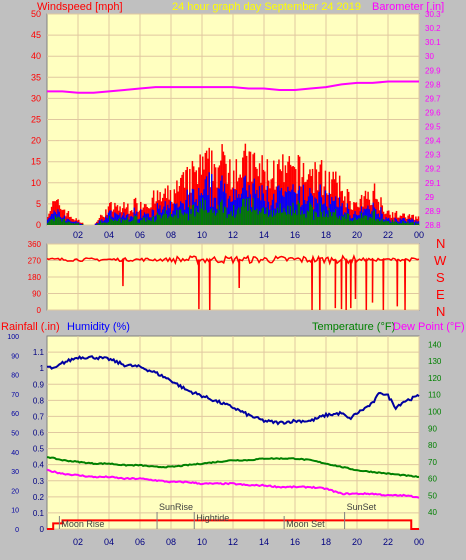 The width and height of the screenshot is (466, 560). Describe the element at coordinates (433, 14) in the screenshot. I see `baro-ytick-label: 30.3` at that location.